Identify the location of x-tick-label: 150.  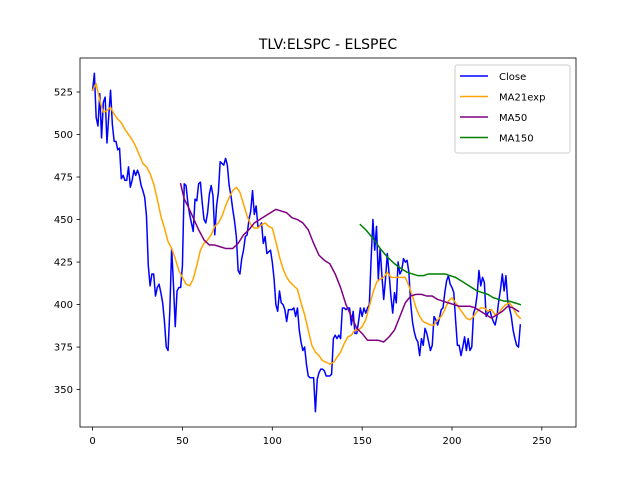
(362, 441).